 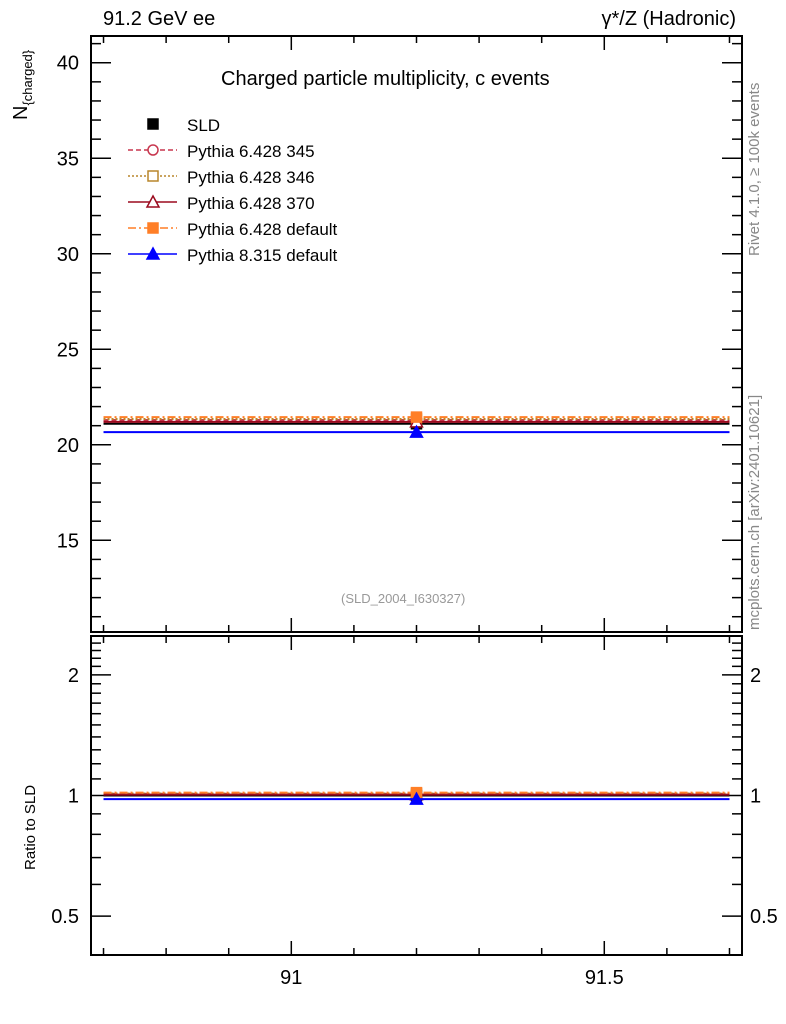 I want to click on series-pythia-6-428-345-legend-marker, so click(x=153, y=150).